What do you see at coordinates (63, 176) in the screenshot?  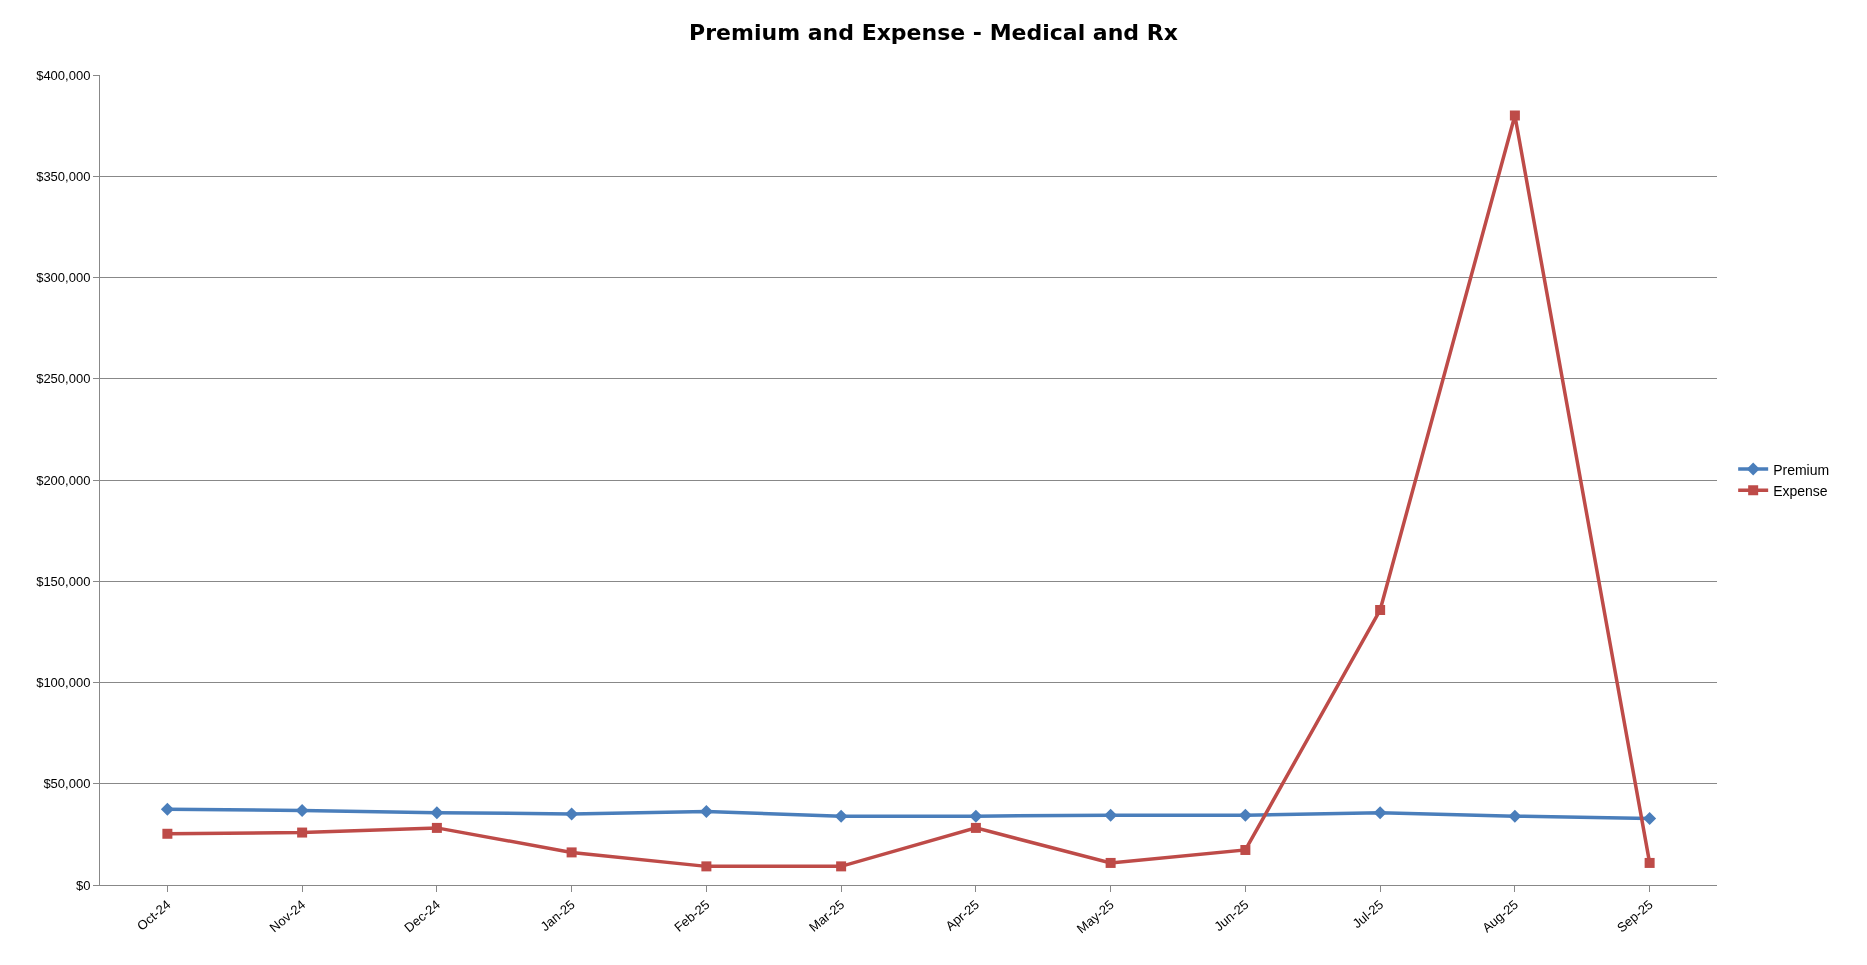 I see `y-tick-label: $350,000` at bounding box center [63, 176].